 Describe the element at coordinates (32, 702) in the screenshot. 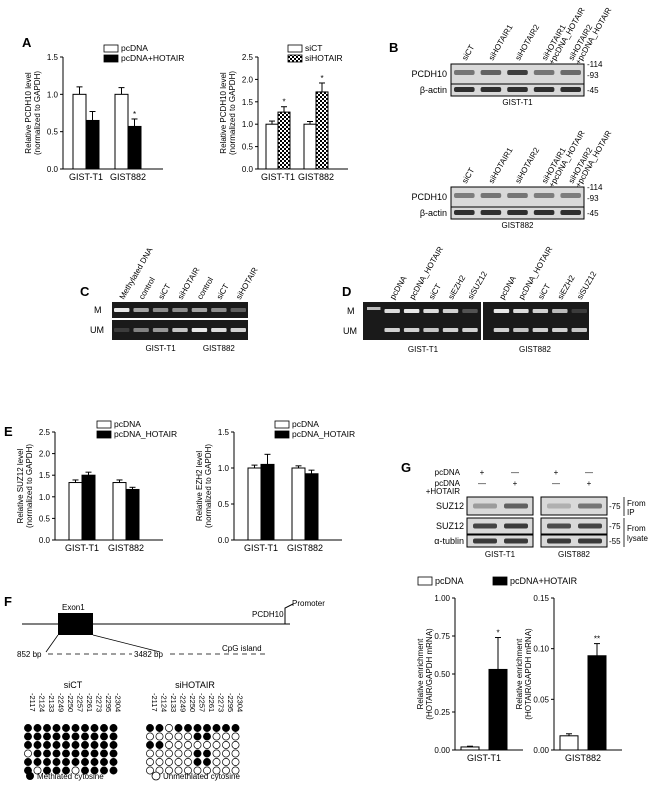

I see `cpg-site-label: -2117` at that location.